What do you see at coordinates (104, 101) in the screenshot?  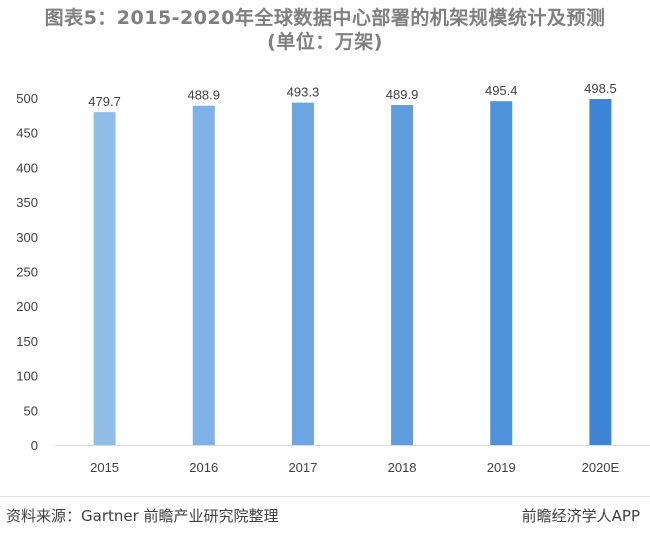 I see `data-label-2015: 479.7` at bounding box center [104, 101].